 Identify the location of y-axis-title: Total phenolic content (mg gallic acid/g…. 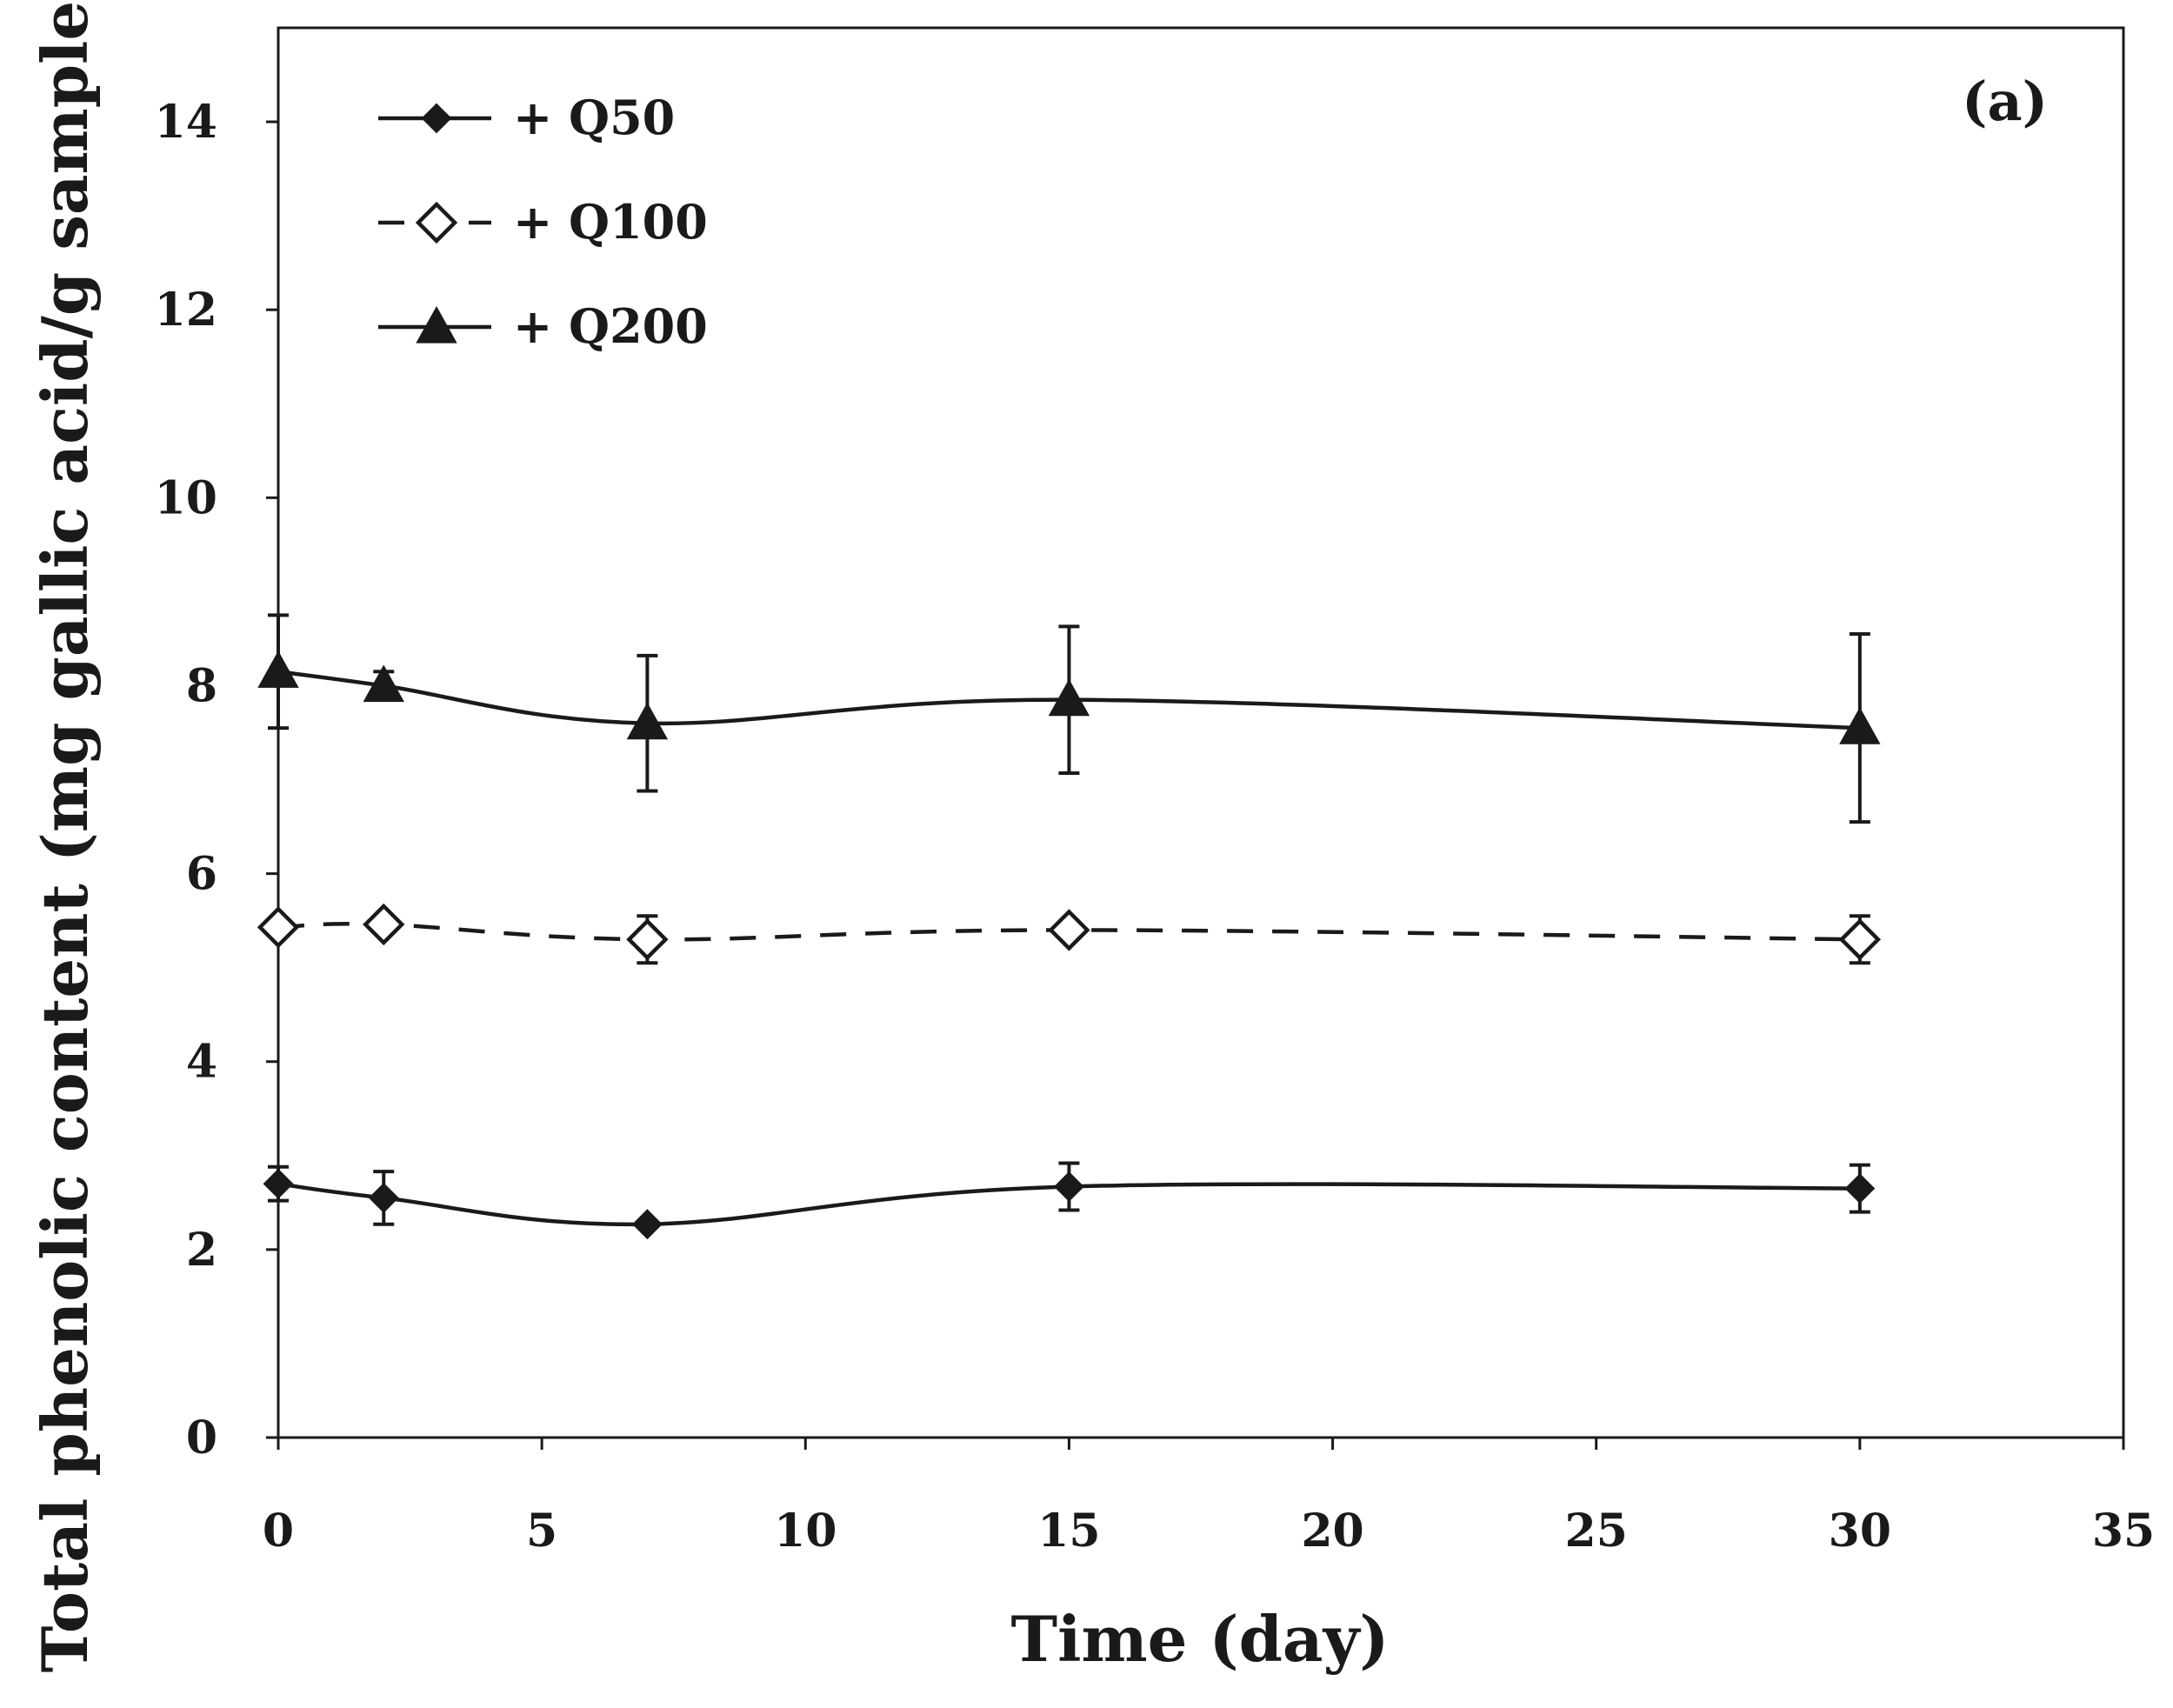
(65, 836).